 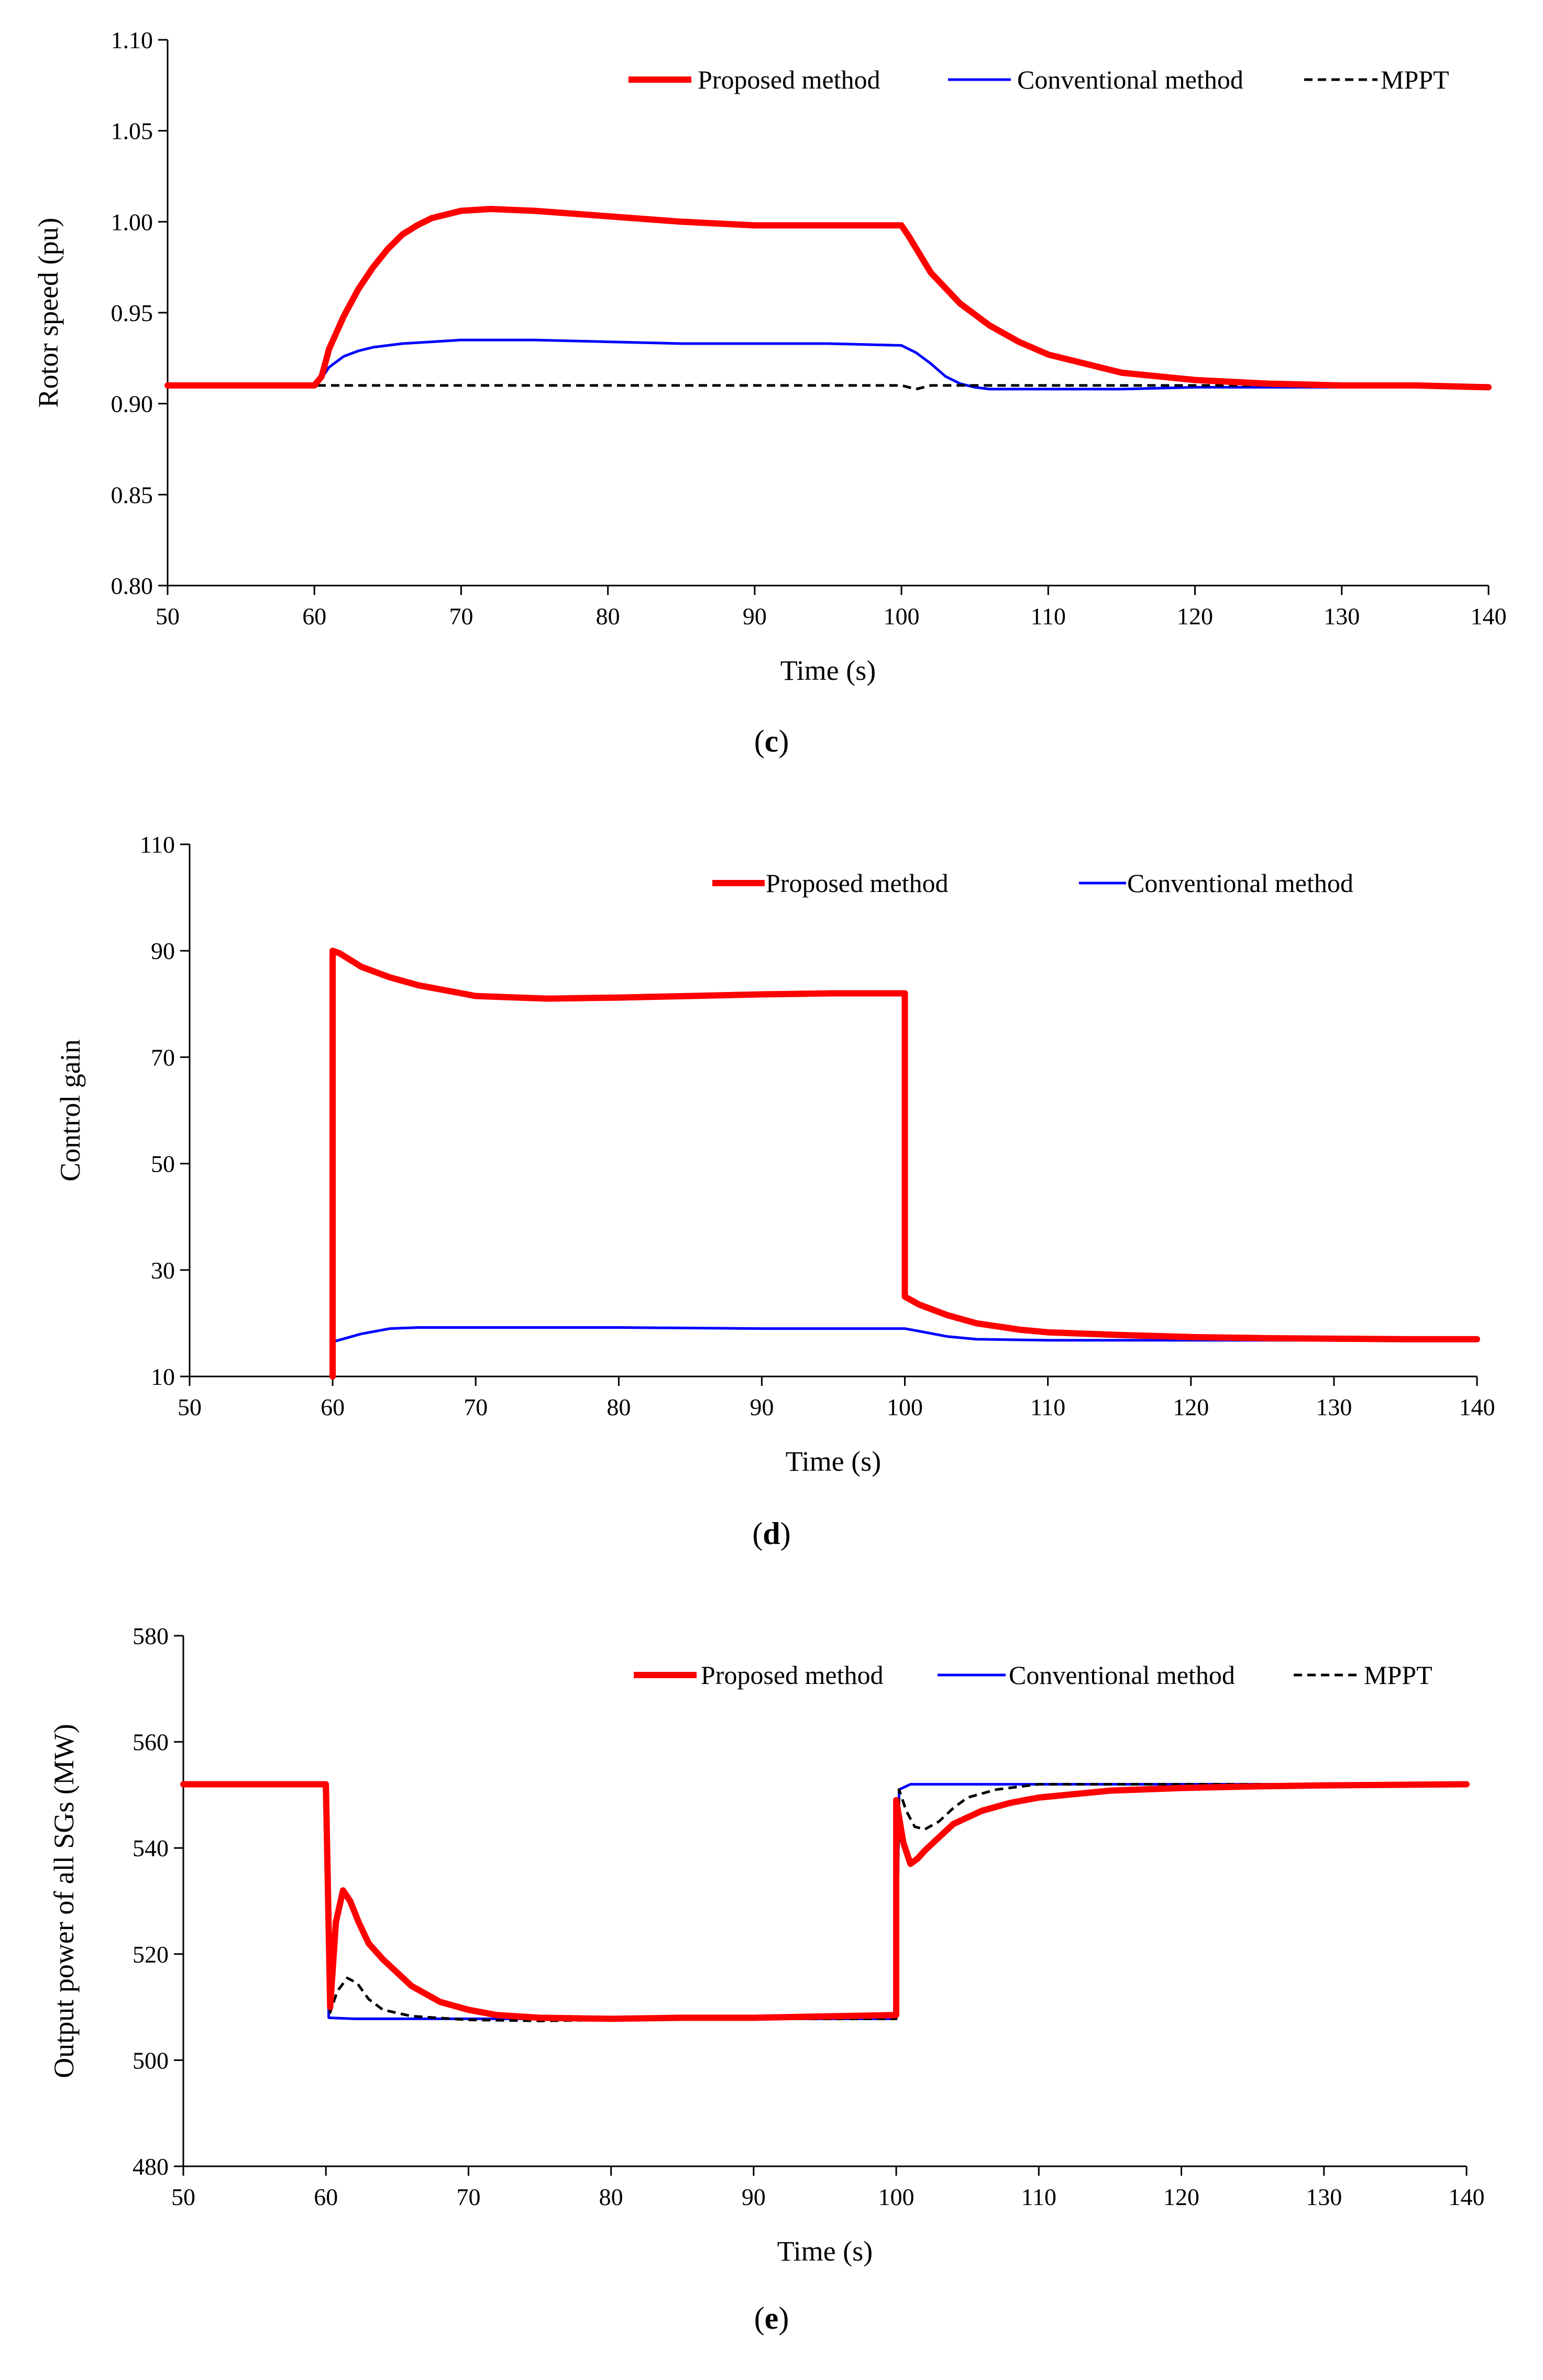 What do you see at coordinates (132, 313) in the screenshot?
I see `y-tick-label: 0.95` at bounding box center [132, 313].